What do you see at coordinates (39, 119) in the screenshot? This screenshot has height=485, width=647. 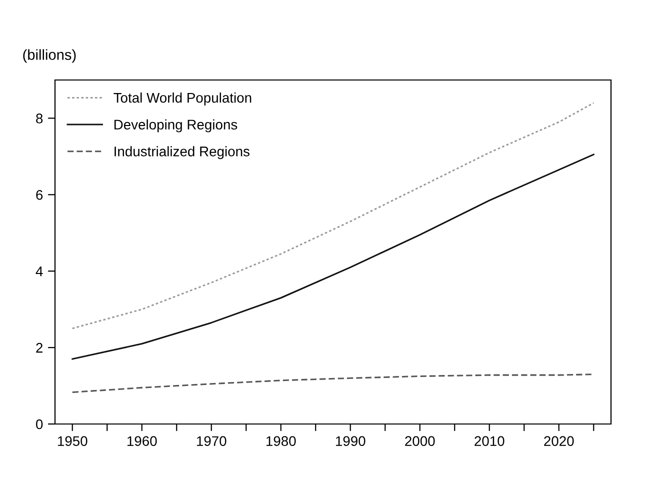 I see `y-tick-label: 8` at bounding box center [39, 119].